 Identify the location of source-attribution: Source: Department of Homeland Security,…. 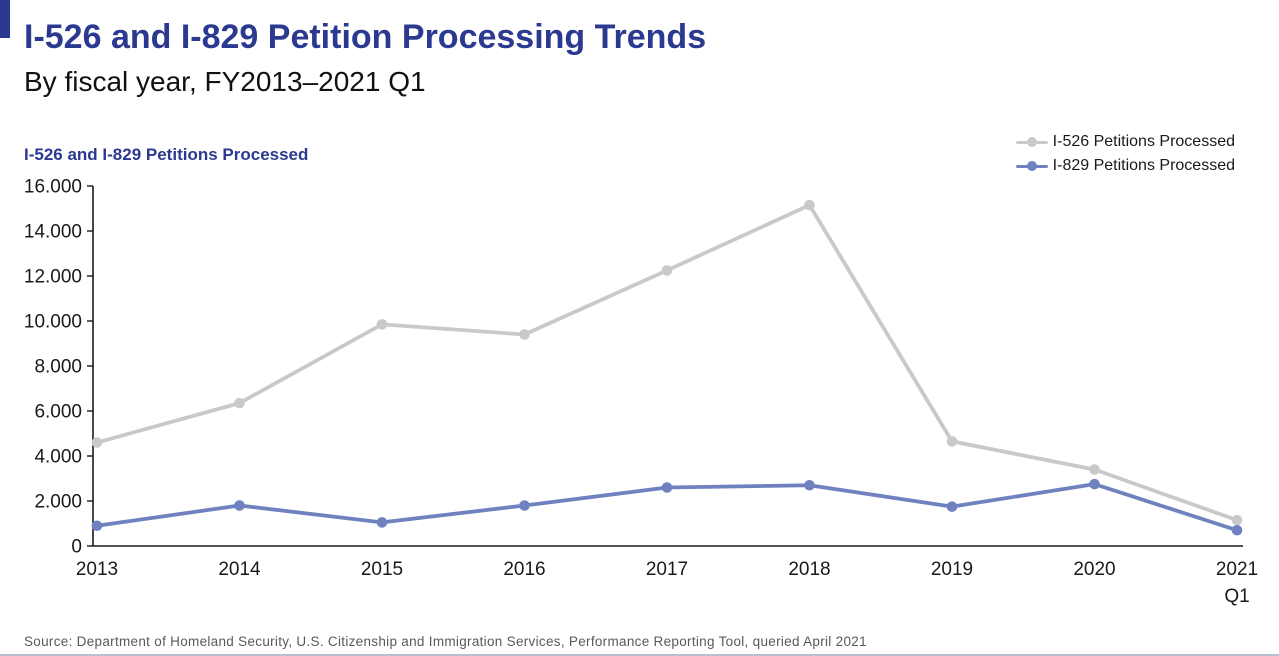
(445, 641).